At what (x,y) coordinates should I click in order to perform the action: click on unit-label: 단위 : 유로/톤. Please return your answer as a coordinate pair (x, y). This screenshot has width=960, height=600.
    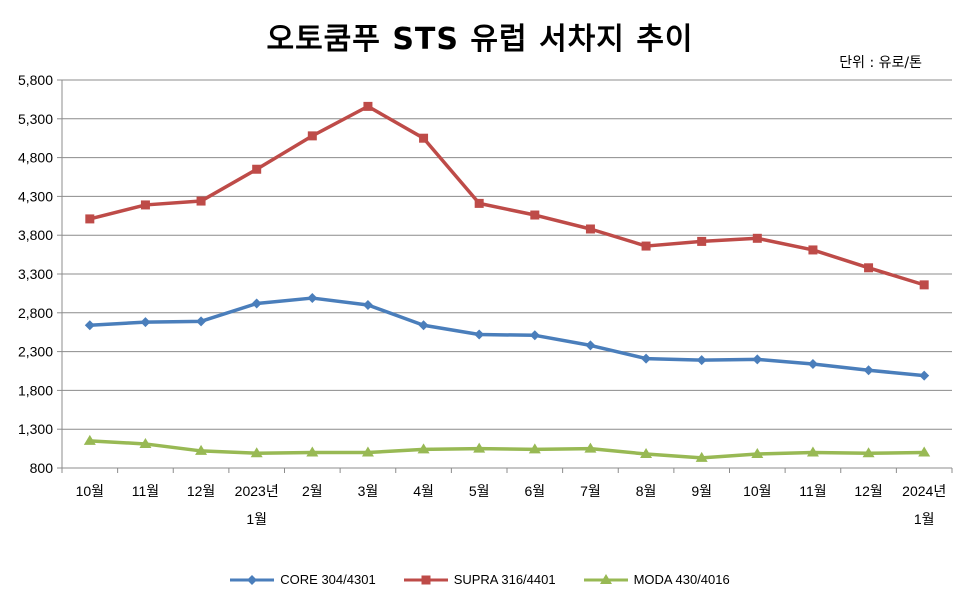
    Looking at the image, I should click on (880, 63).